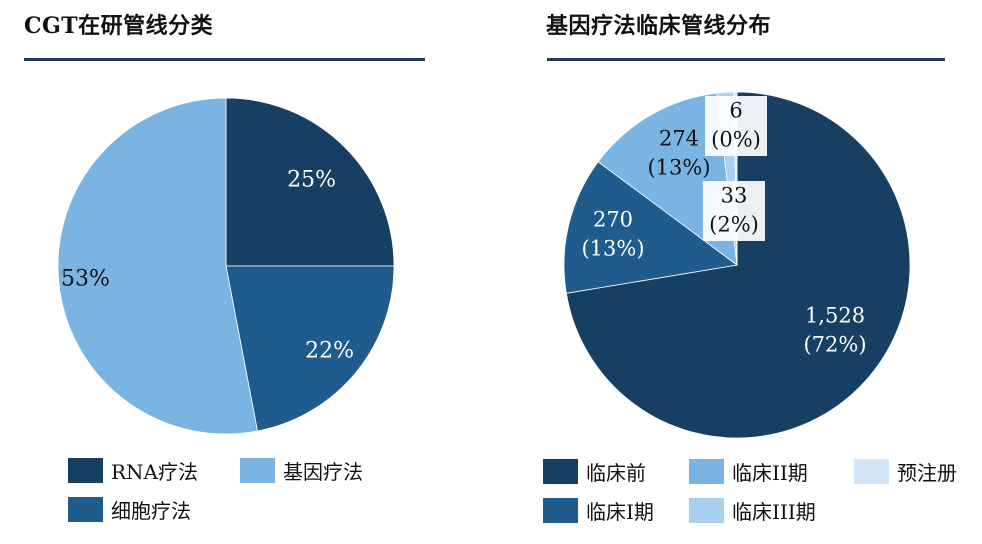 The width and height of the screenshot is (982, 544). I want to click on legend-label-临床iii期: 临床III期, so click(774, 512).